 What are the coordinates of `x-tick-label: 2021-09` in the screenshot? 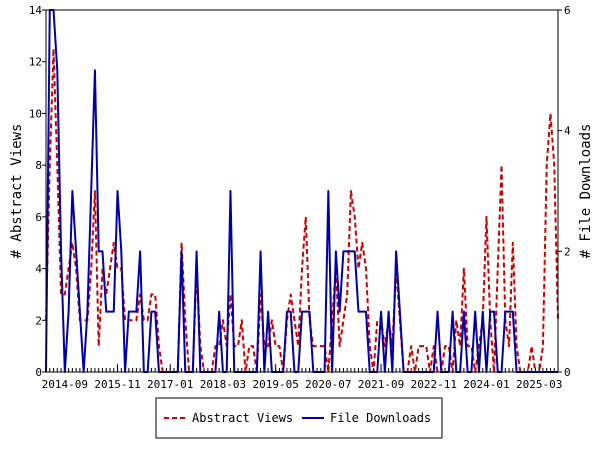 It's located at (381, 384).